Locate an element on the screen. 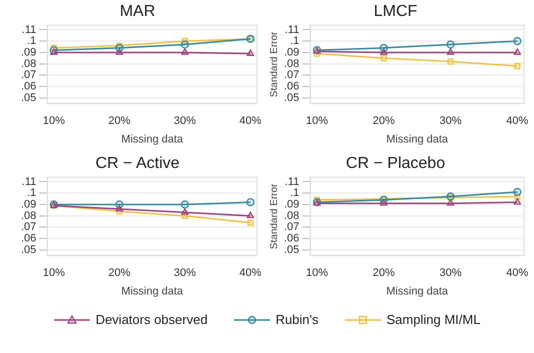 The width and height of the screenshot is (534, 353). chart-title: CR − Active is located at coordinates (137, 163).